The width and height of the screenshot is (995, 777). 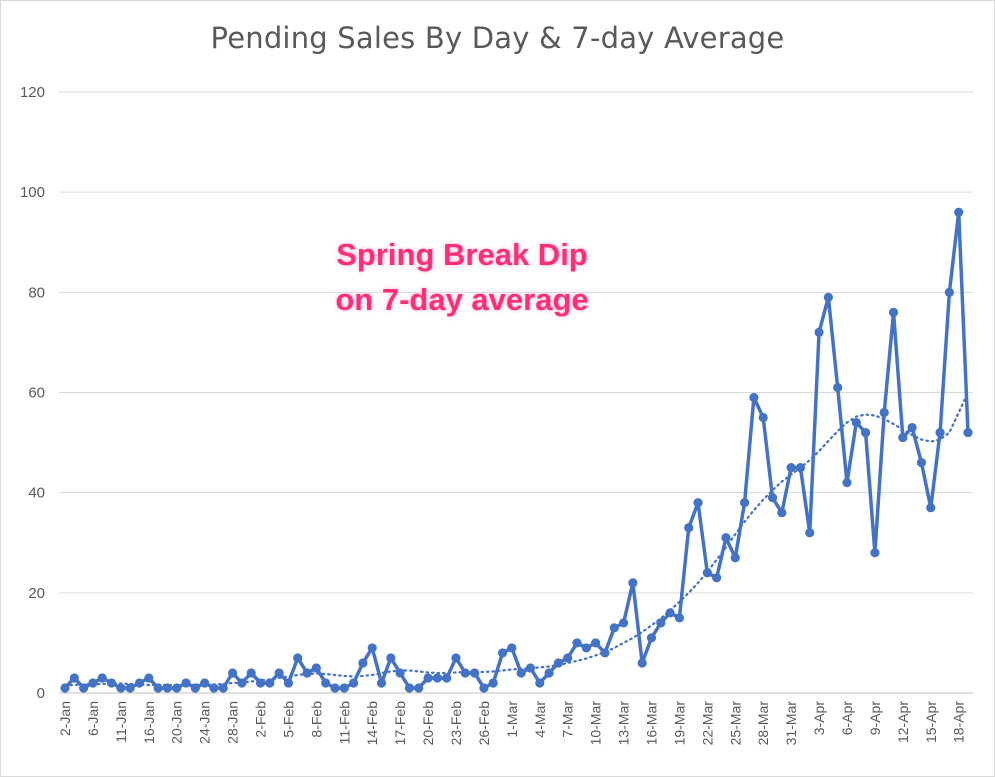 I want to click on chart-title: Pending Sales By Day & 7-day Average, so click(x=497, y=38).